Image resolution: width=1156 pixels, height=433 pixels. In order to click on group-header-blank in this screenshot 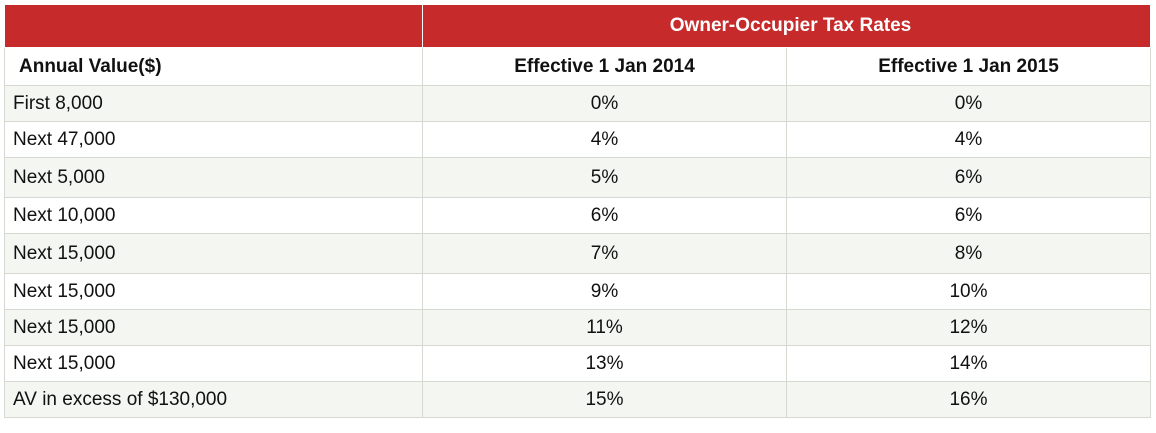, I will do `click(213, 26)`.